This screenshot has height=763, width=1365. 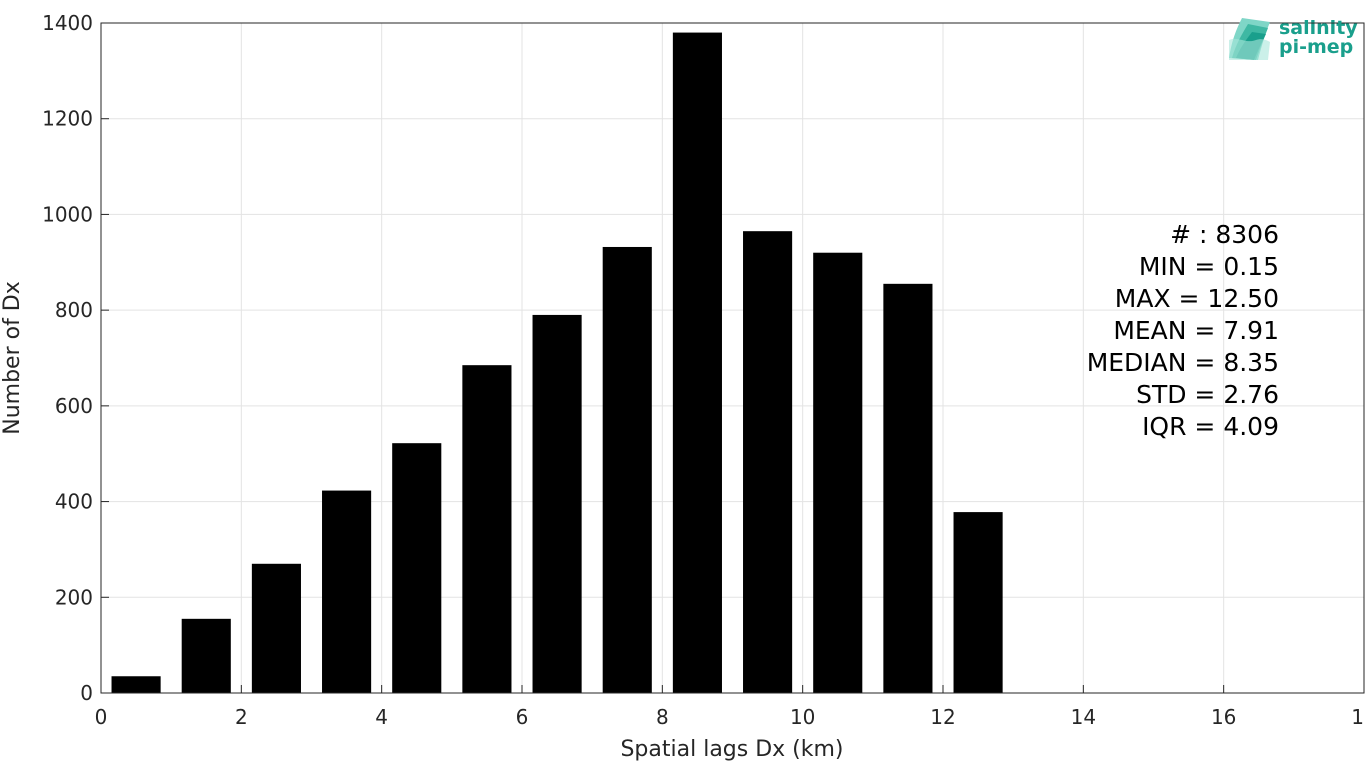 I want to click on x-axis-label: Spatial lags Dx (km), so click(x=731, y=749).